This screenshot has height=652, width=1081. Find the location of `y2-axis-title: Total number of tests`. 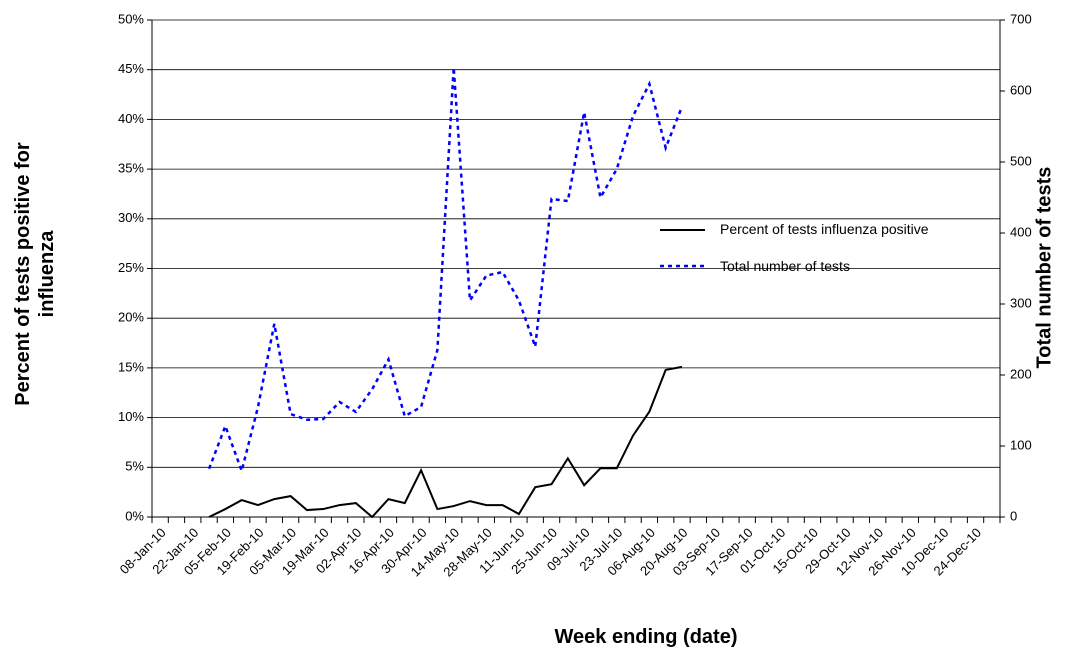

y2-axis-title: Total number of tests is located at coordinates (1044, 267).